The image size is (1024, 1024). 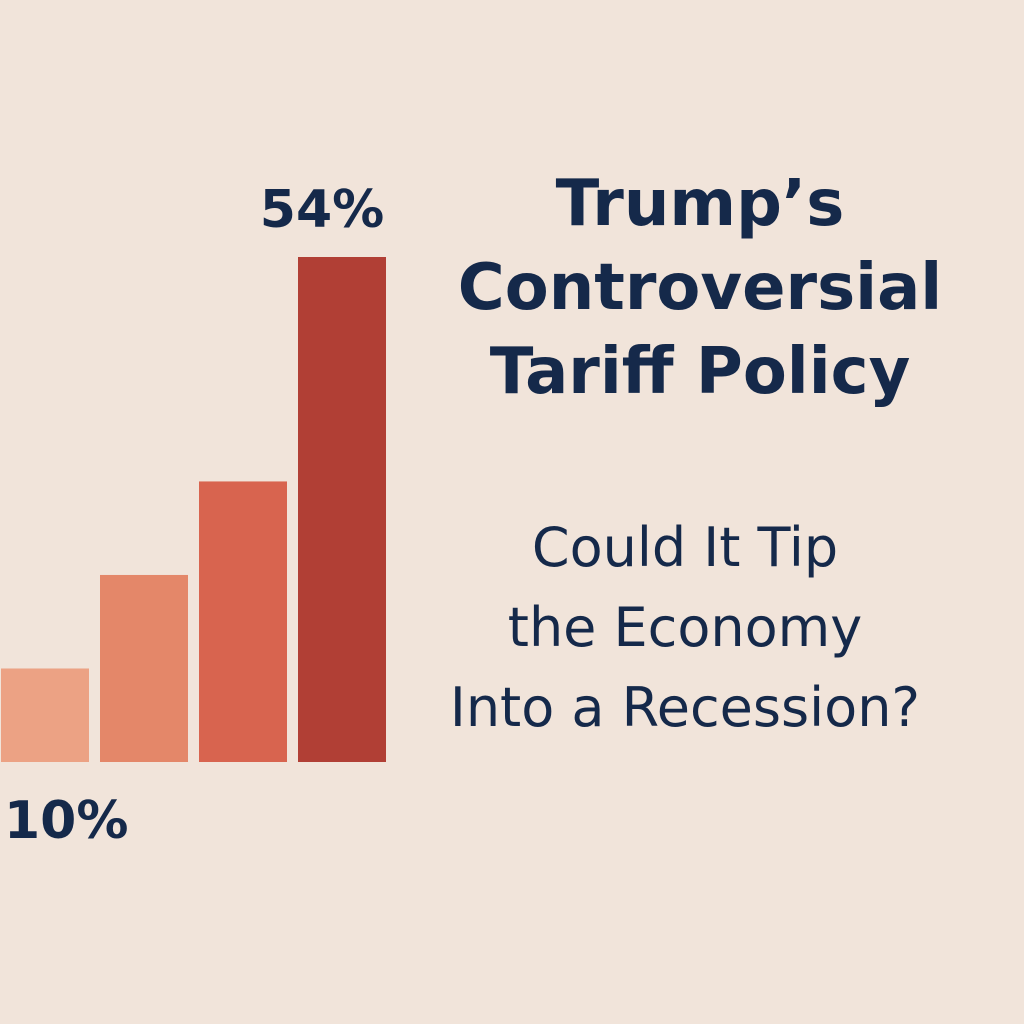 I want to click on subheadline-line-2: the Economy, so click(x=685, y=627).